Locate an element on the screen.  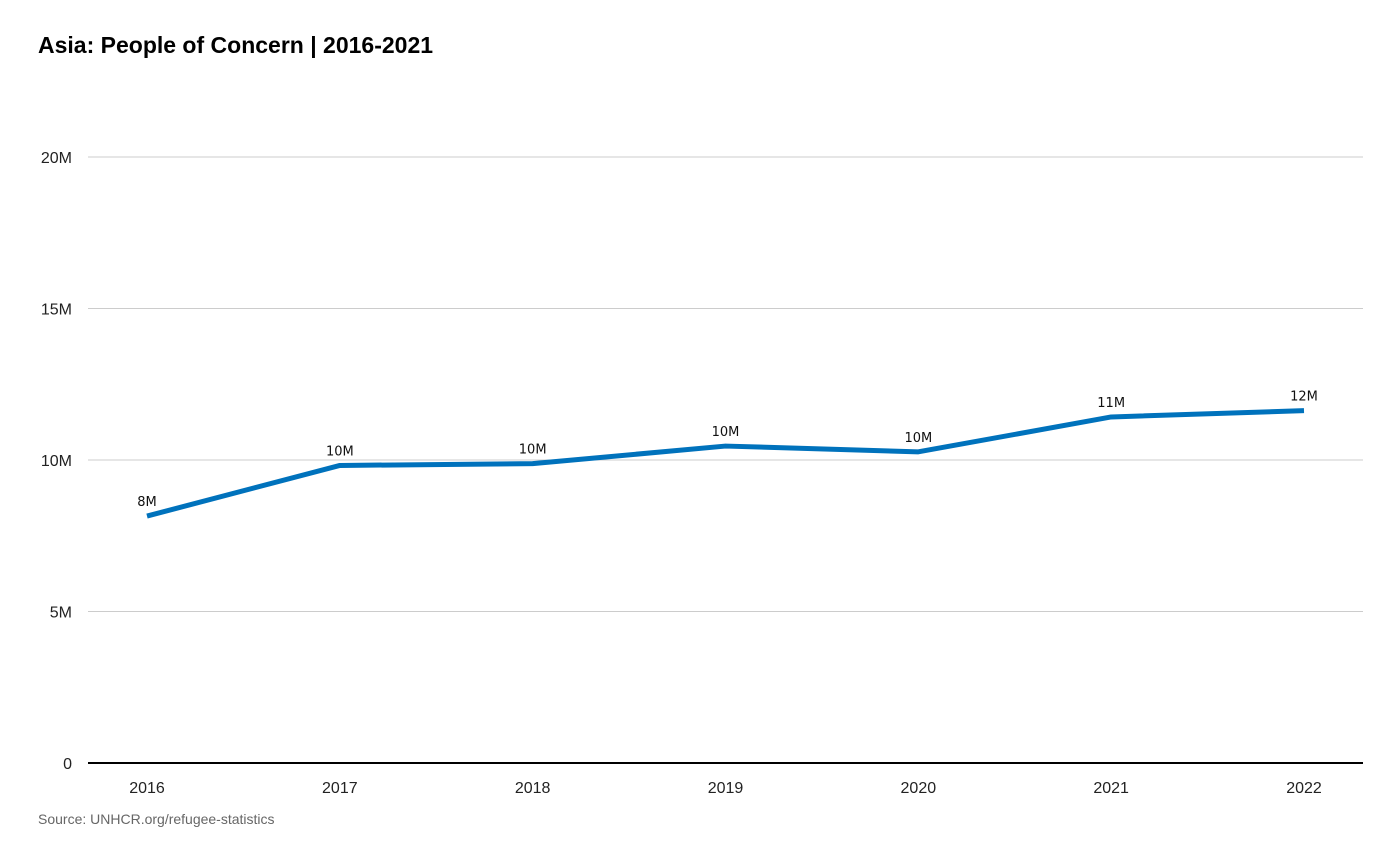
y-tick-label: 5M is located at coordinates (61, 613).